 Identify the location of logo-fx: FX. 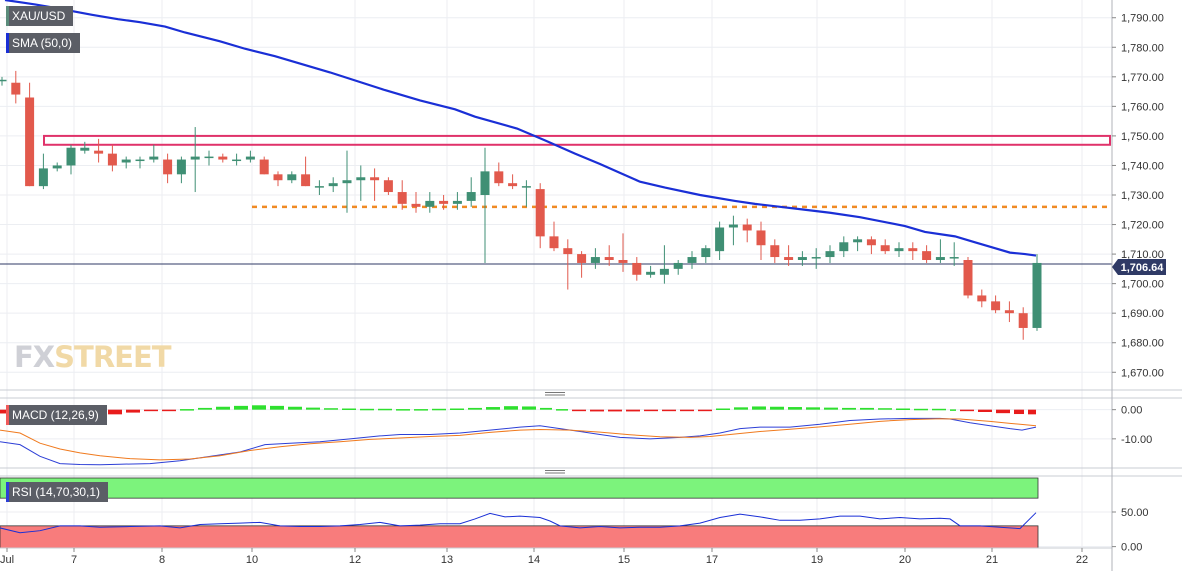
(34, 357).